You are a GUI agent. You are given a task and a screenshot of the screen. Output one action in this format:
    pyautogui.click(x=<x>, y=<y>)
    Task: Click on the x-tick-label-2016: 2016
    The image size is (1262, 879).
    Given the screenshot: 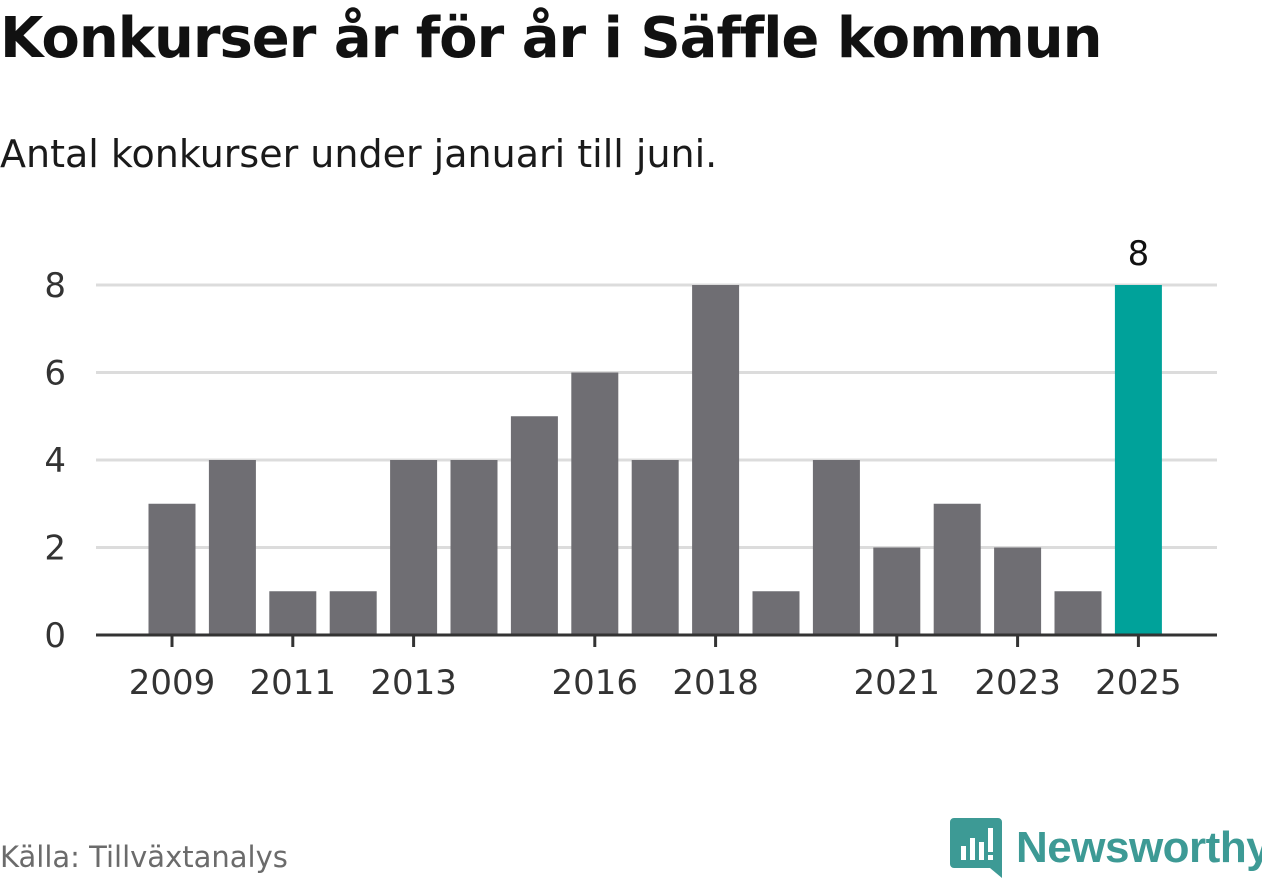 What is the action you would take?
    pyautogui.click(x=595, y=683)
    